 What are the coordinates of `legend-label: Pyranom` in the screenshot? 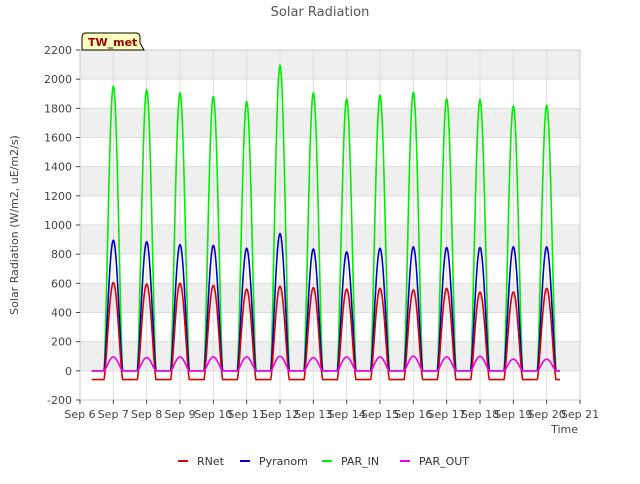 It's located at (283, 461).